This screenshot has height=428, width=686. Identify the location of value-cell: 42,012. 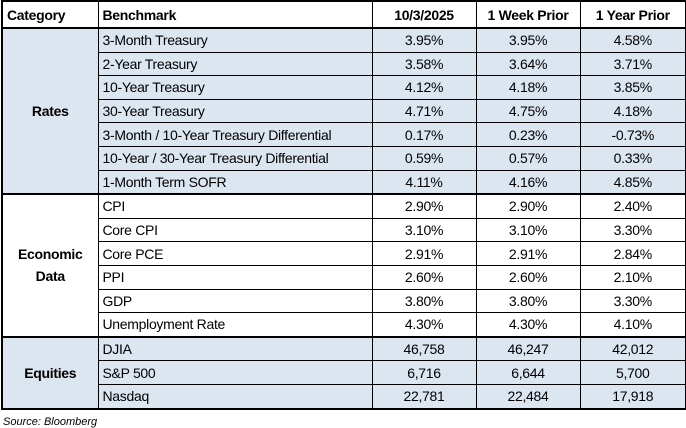
(632, 348).